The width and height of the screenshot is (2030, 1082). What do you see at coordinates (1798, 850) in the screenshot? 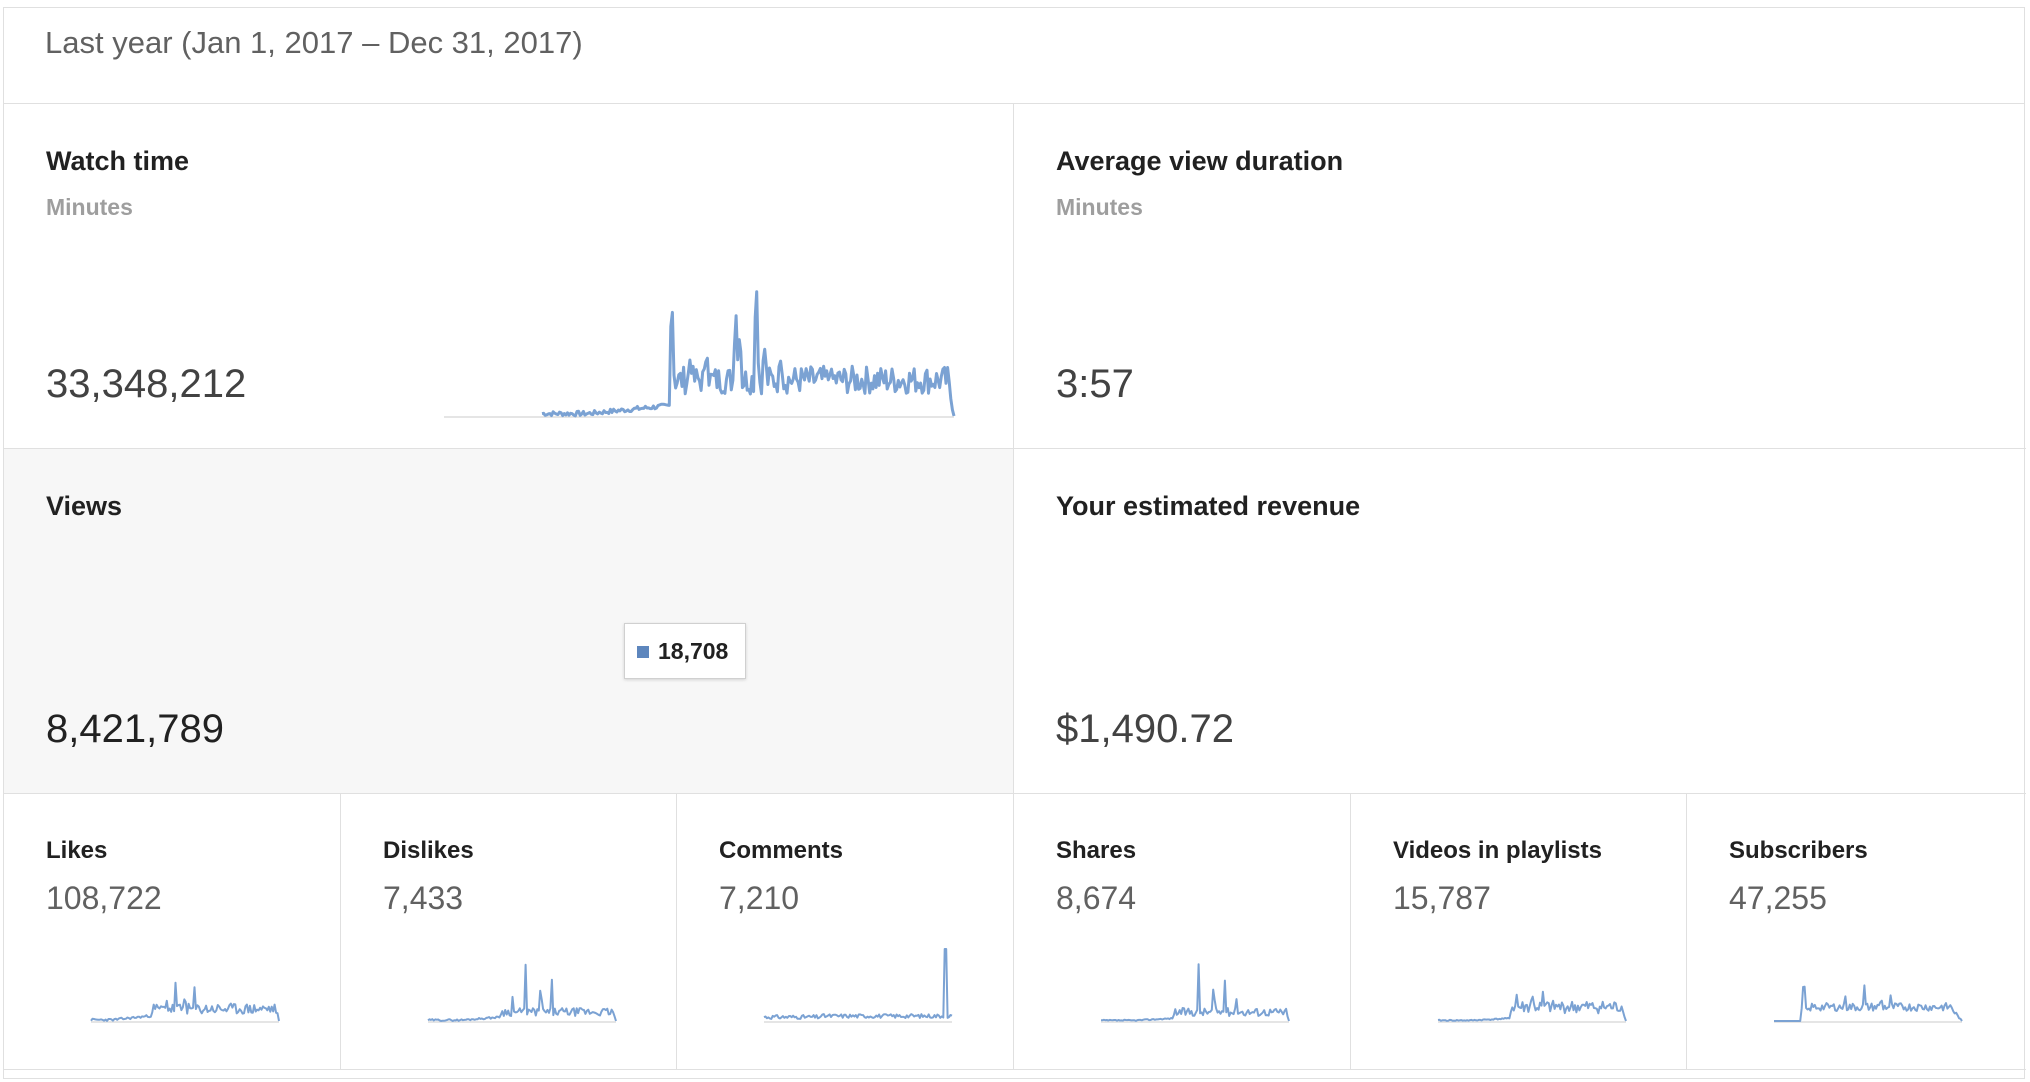
I see `card-title: Subscribers` at bounding box center [1798, 850].